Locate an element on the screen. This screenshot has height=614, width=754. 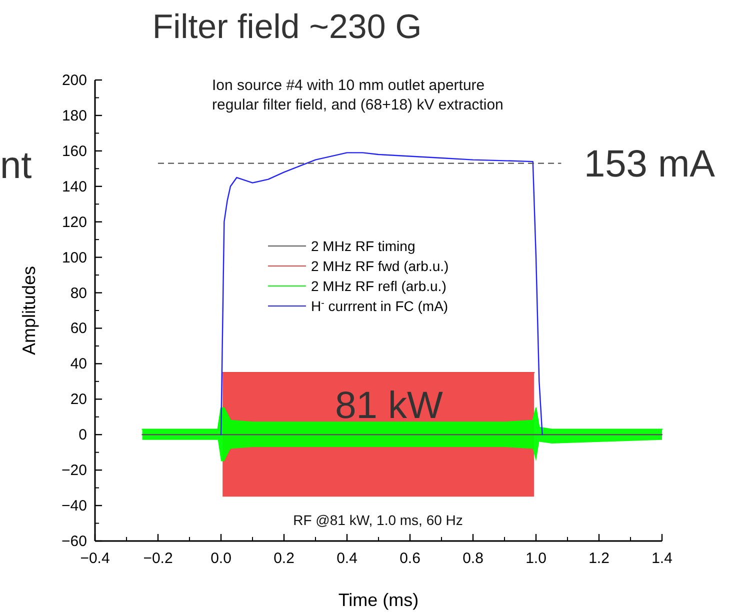
annotation: 81 kW is located at coordinates (389, 406).